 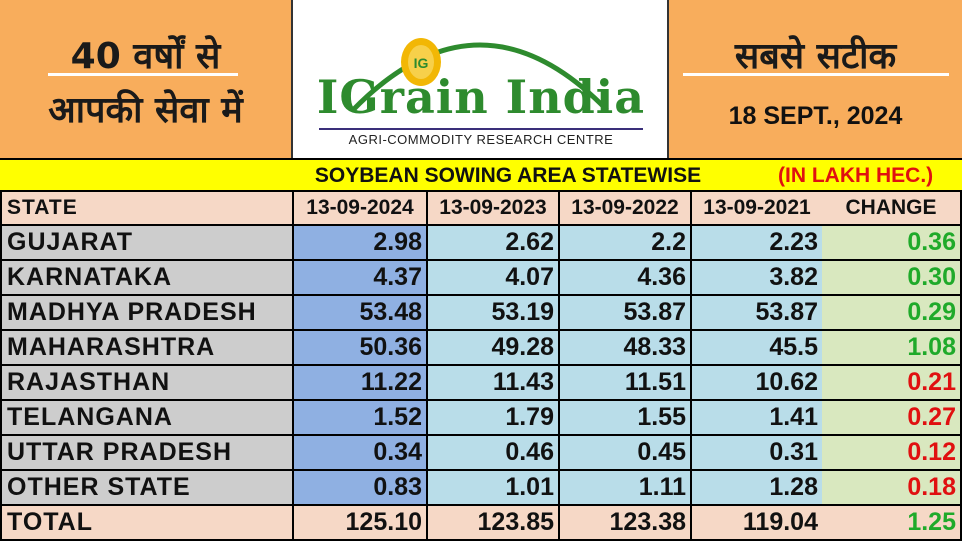 What do you see at coordinates (891, 312) in the screenshot?
I see `cell-change: 0.29` at bounding box center [891, 312].